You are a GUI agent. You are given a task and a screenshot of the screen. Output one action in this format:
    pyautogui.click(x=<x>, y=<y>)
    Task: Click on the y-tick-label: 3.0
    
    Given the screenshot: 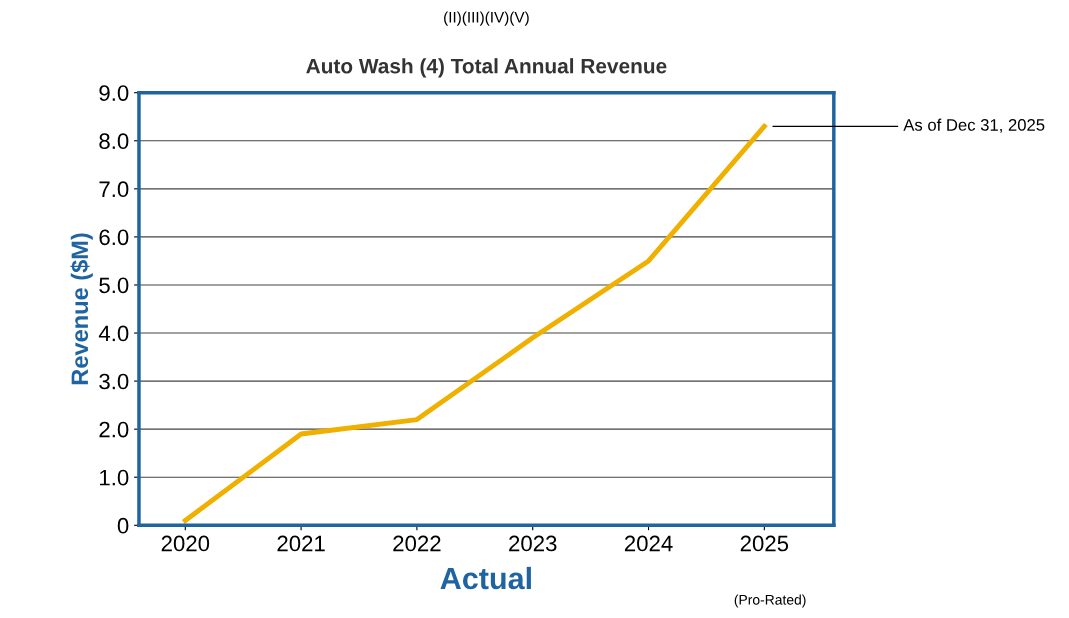 What is the action you would take?
    pyautogui.click(x=114, y=381)
    